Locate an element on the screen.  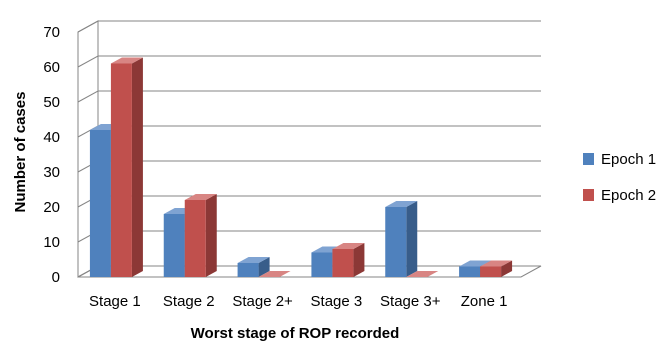
x-axis-title: Worst stage of ROP recorded is located at coordinates (295, 333).